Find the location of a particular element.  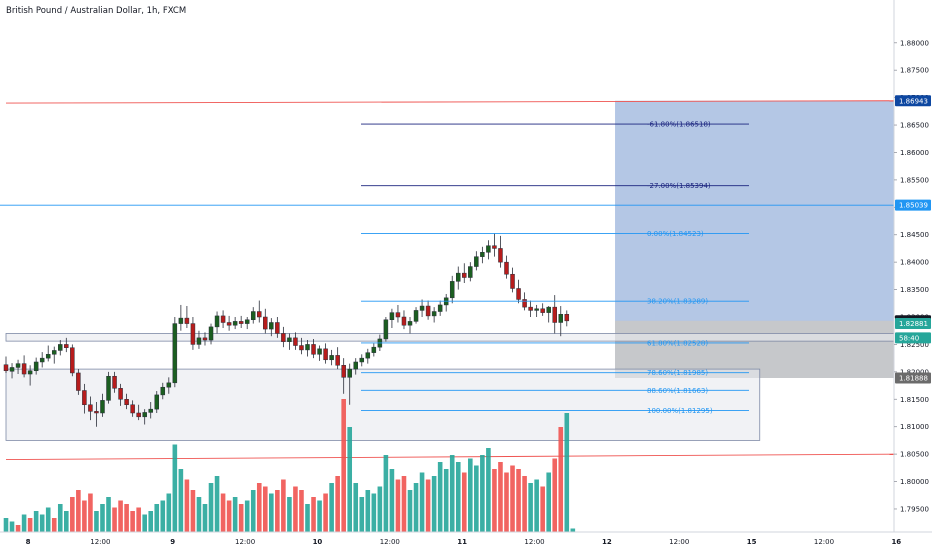

zone-support is located at coordinates (383, 404).